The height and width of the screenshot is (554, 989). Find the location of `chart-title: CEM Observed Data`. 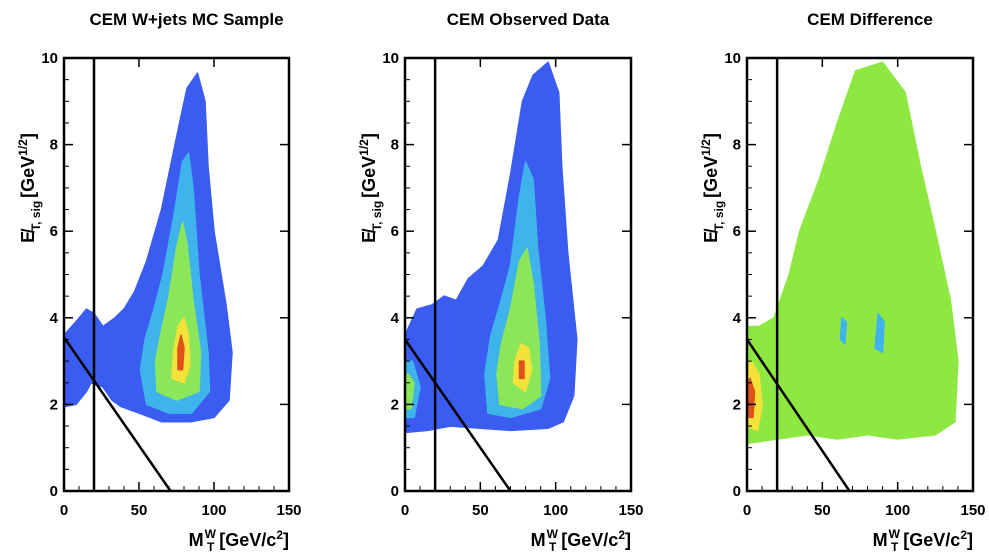

chart-title: CEM Observed Data is located at coordinates (528, 19).